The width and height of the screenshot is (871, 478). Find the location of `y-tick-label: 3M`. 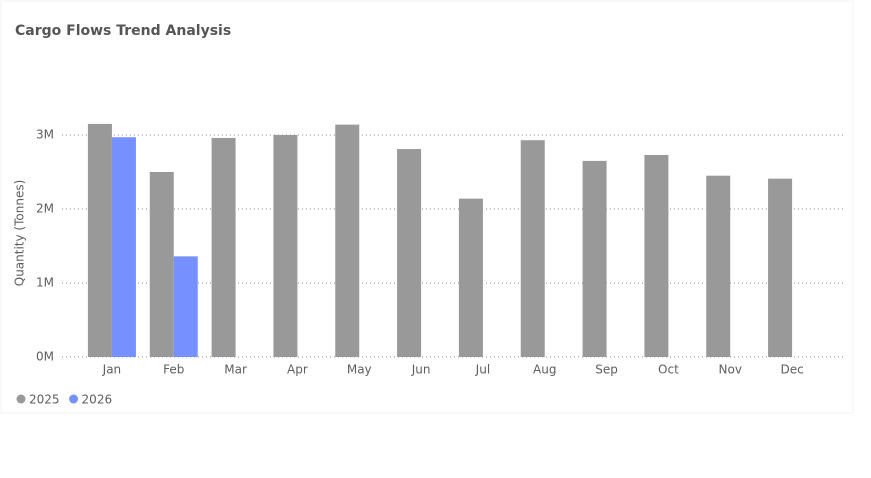

y-tick-label: 3M is located at coordinates (45, 135).